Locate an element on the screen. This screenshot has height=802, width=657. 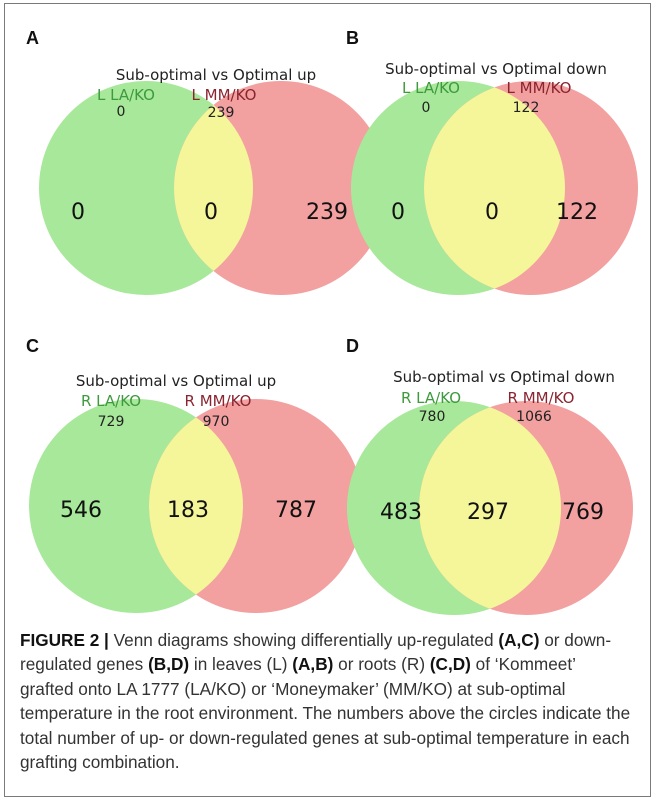
left-set-total: 780 is located at coordinates (432, 417).